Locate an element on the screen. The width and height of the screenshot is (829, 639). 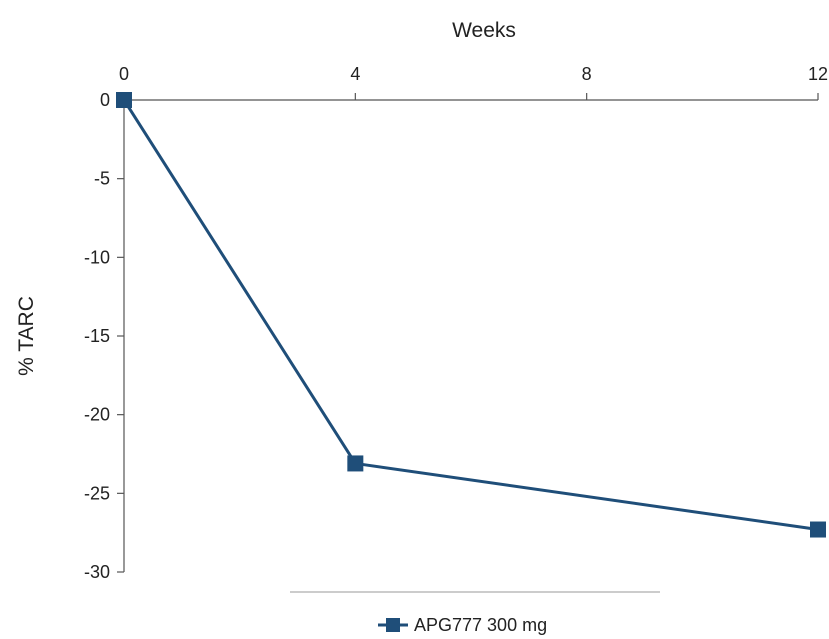
legend-marker-swatch is located at coordinates (393, 625).